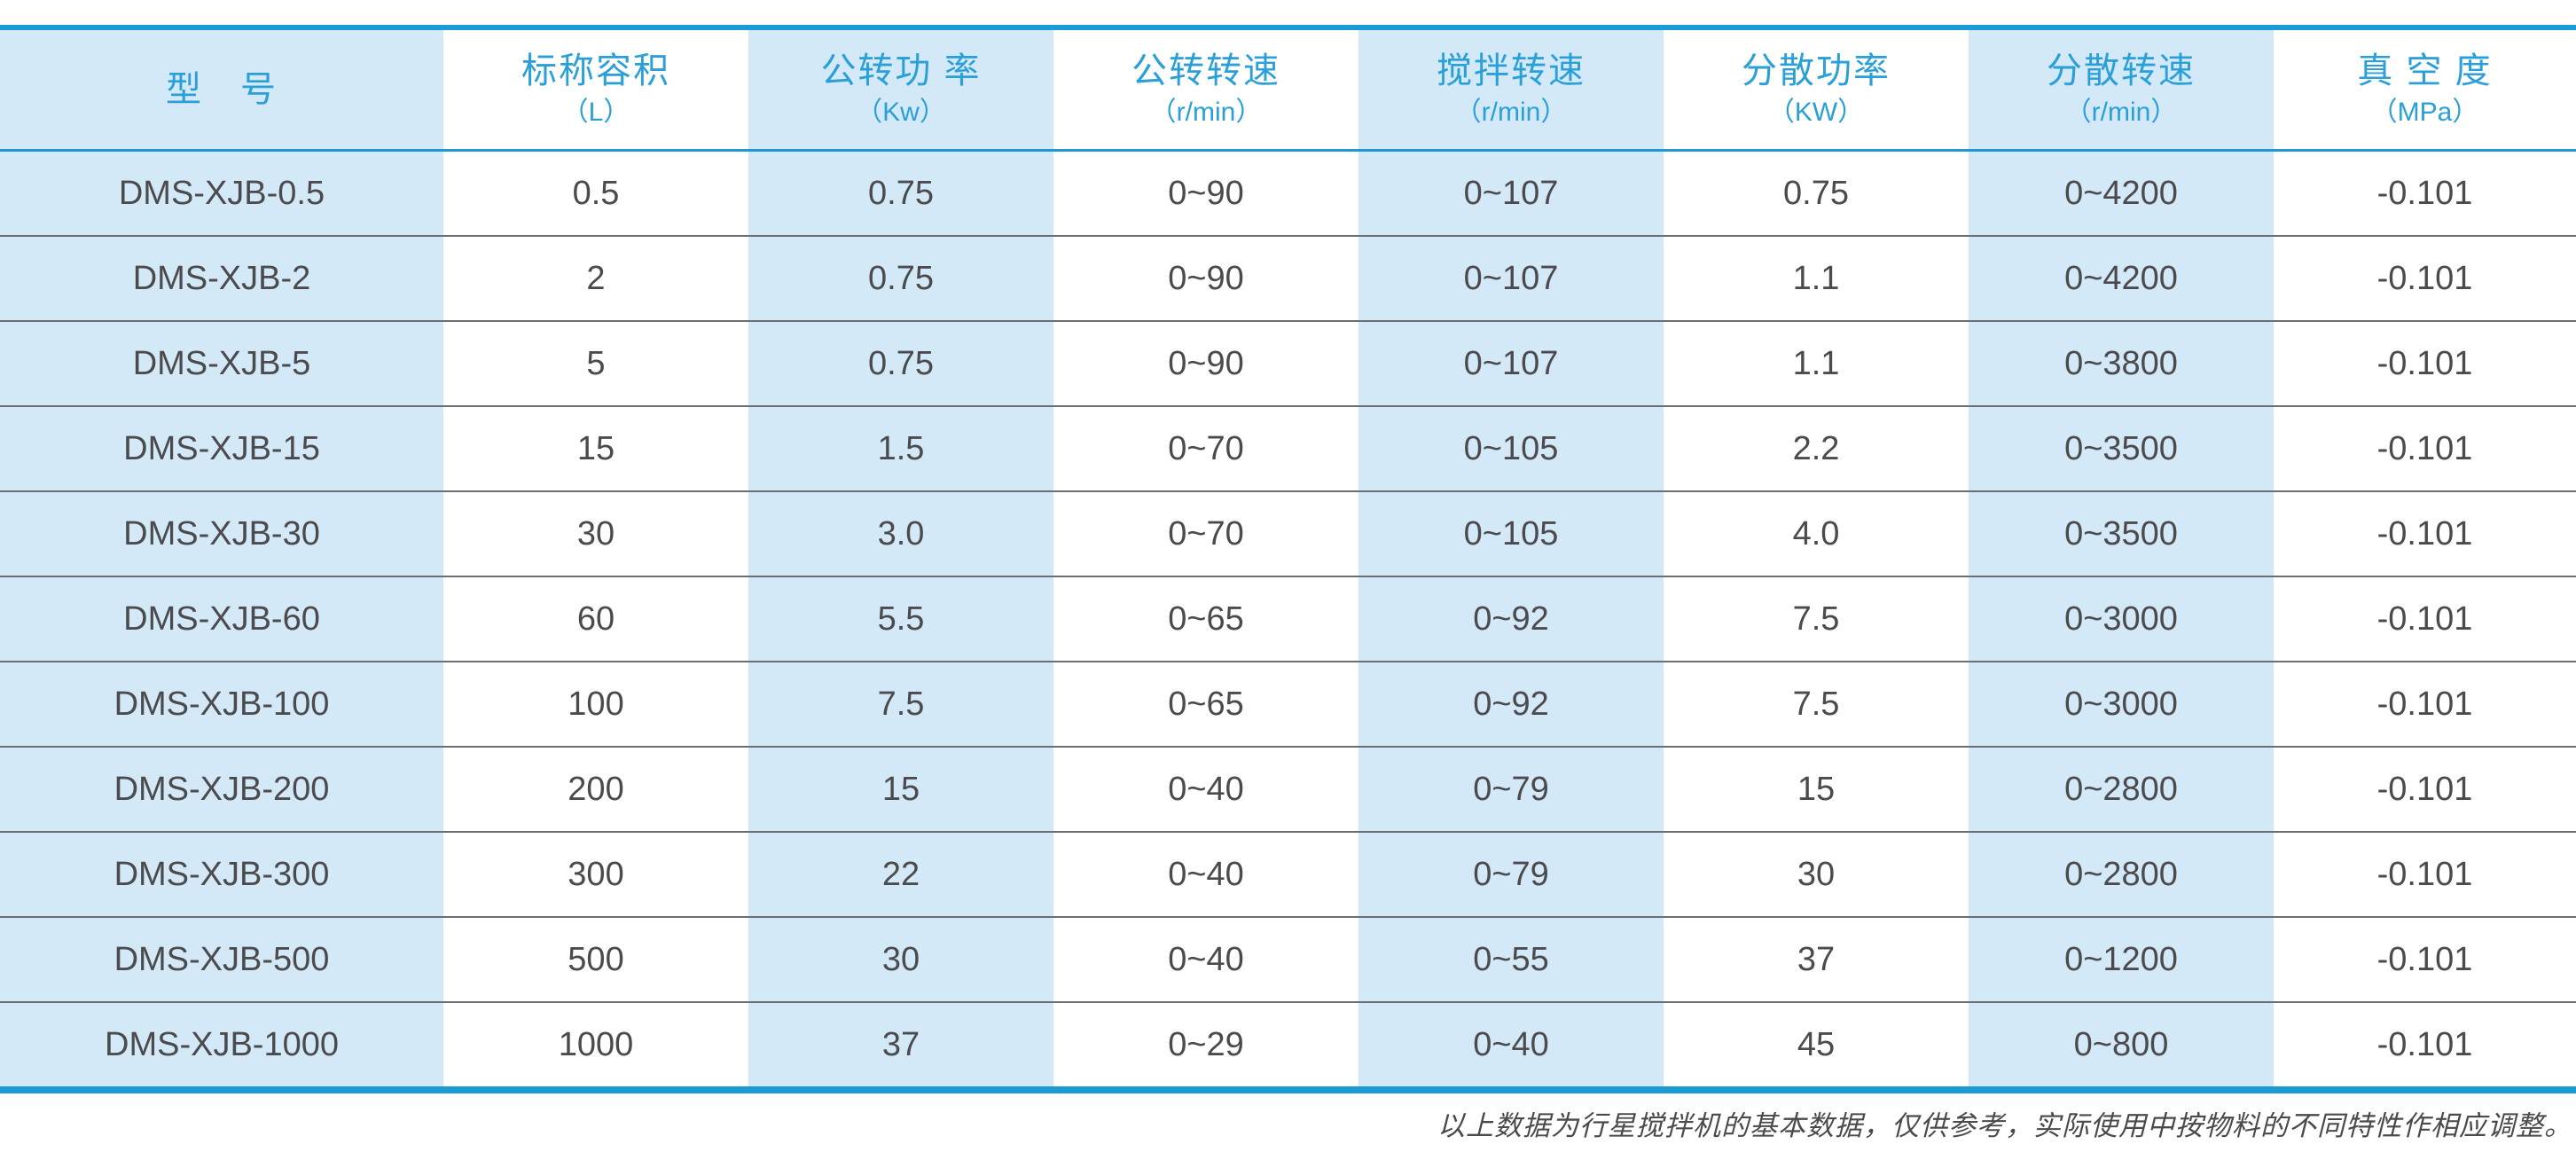 Image resolution: width=2576 pixels, height=1152 pixels. What do you see at coordinates (2425, 90) in the screenshot?
I see `column-header: 真 空 度 （MPa）` at bounding box center [2425, 90].